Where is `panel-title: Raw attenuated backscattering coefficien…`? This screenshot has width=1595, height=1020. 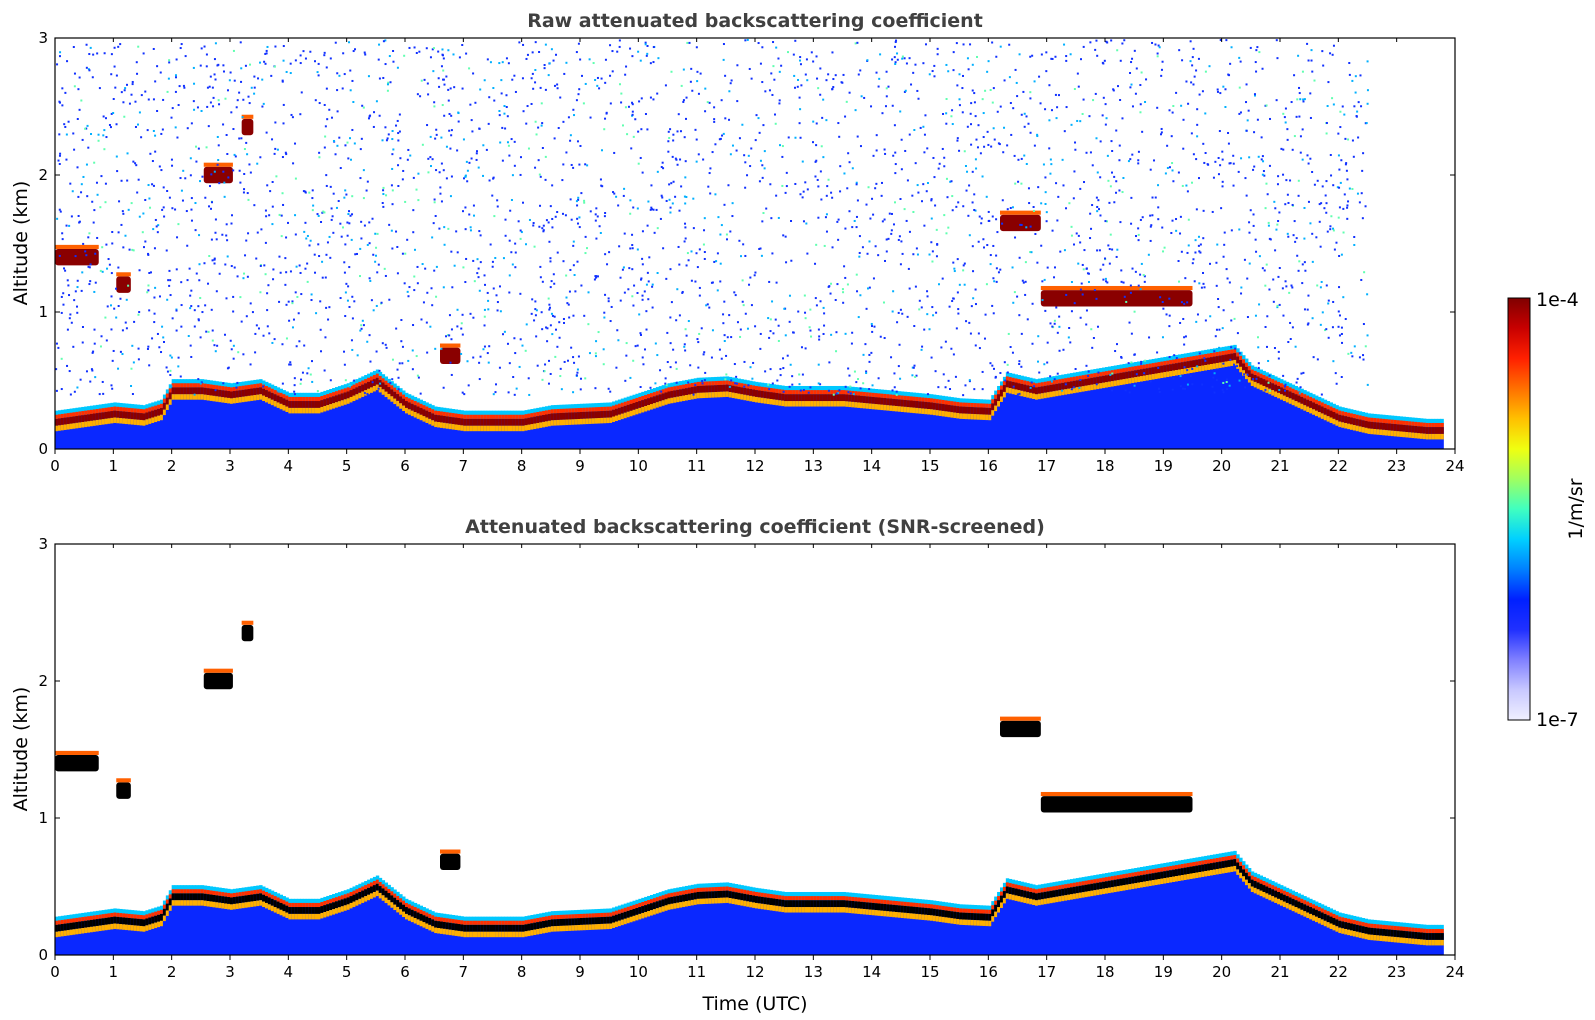 panel-title: Raw attenuated backscattering coefficien… is located at coordinates (755, 21).